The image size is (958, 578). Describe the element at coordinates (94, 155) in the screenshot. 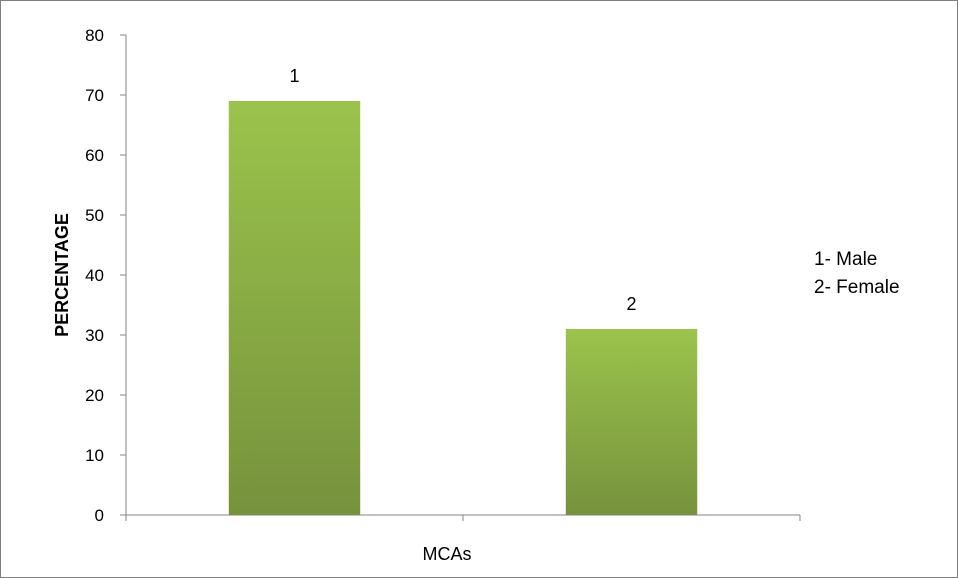

I see `y-tick-label: 60` at that location.